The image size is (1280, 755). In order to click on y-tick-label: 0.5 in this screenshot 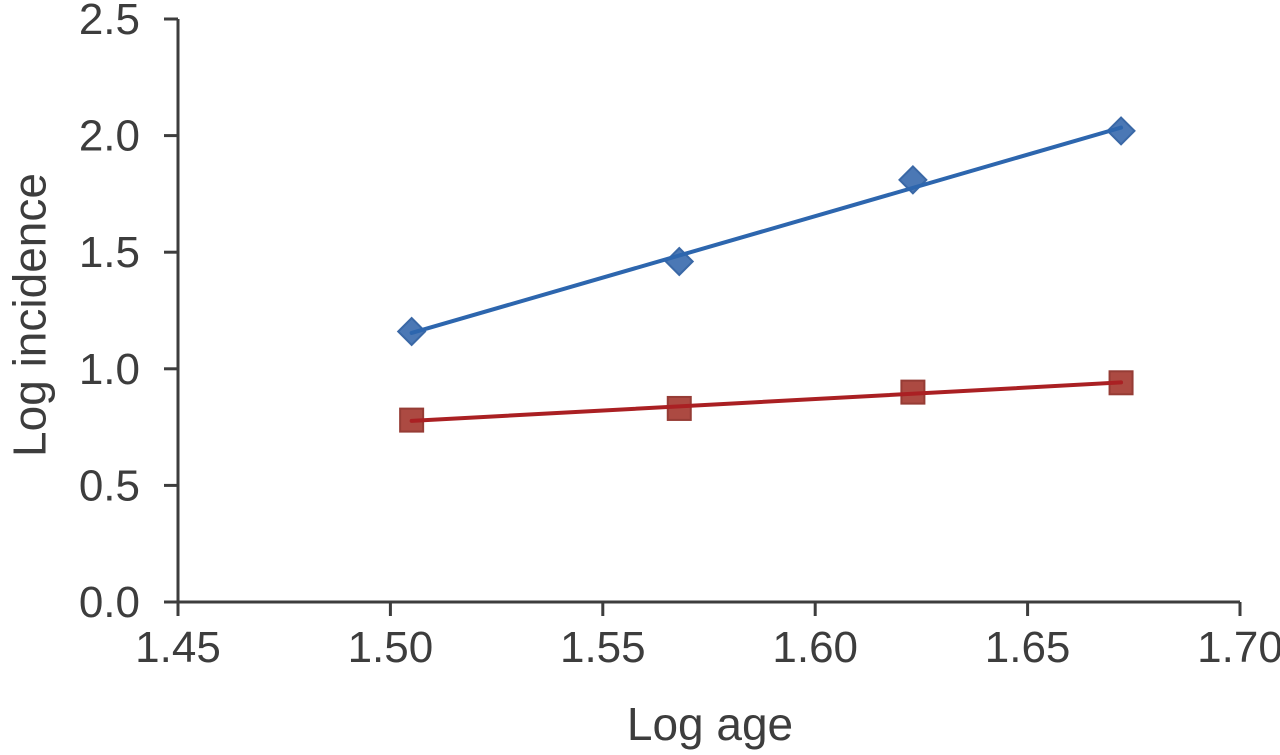, I will do `click(109, 485)`.